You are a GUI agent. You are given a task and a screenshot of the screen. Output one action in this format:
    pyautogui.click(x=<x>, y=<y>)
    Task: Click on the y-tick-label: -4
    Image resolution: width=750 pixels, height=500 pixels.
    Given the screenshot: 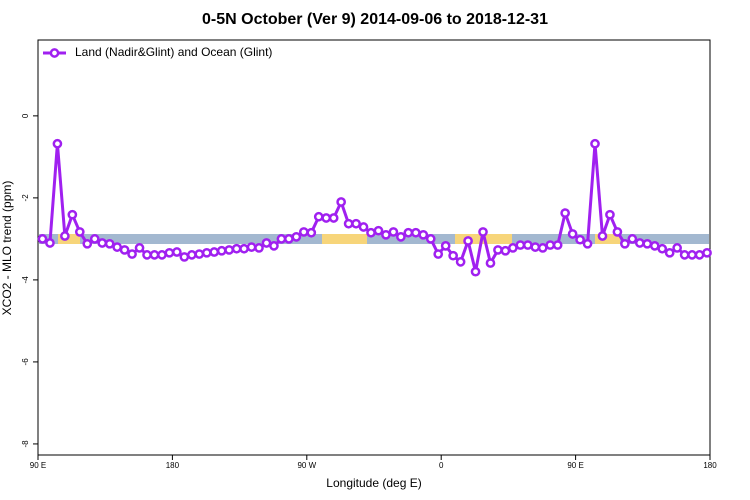 What is the action you would take?
    pyautogui.click(x=25, y=280)
    